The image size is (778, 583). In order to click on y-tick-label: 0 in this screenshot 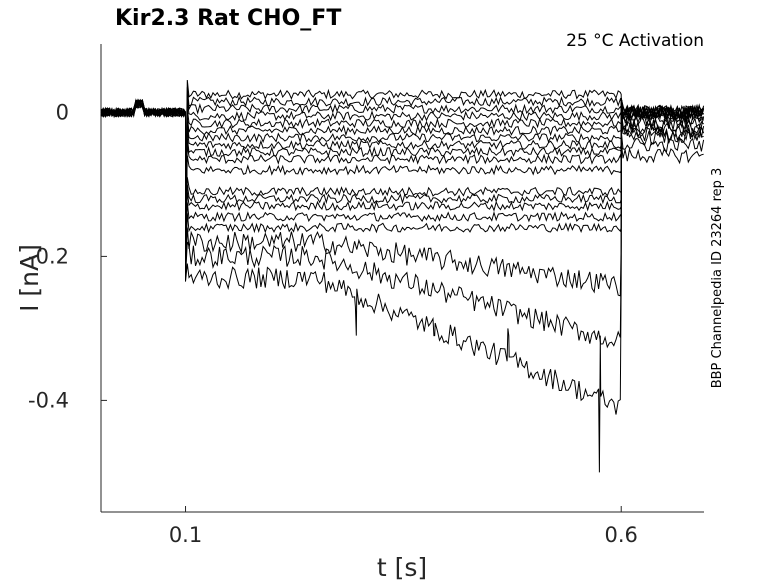, I will do `click(62, 112)`.